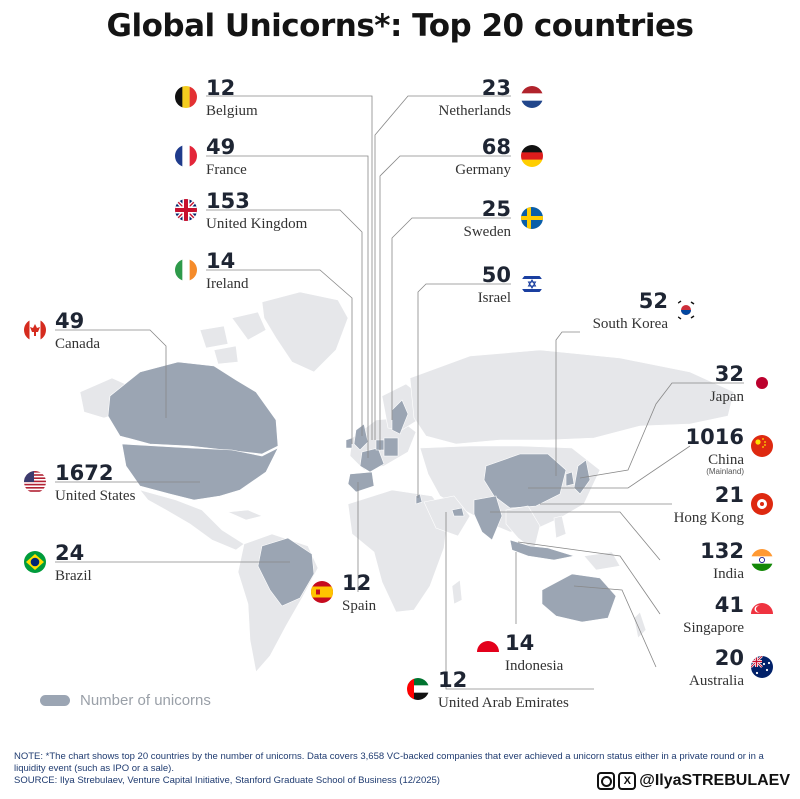 Image resolution: width=800 pixels, height=799 pixels. Describe the element at coordinates (496, 275) in the screenshot. I see `value-label-israel: 50` at that location.